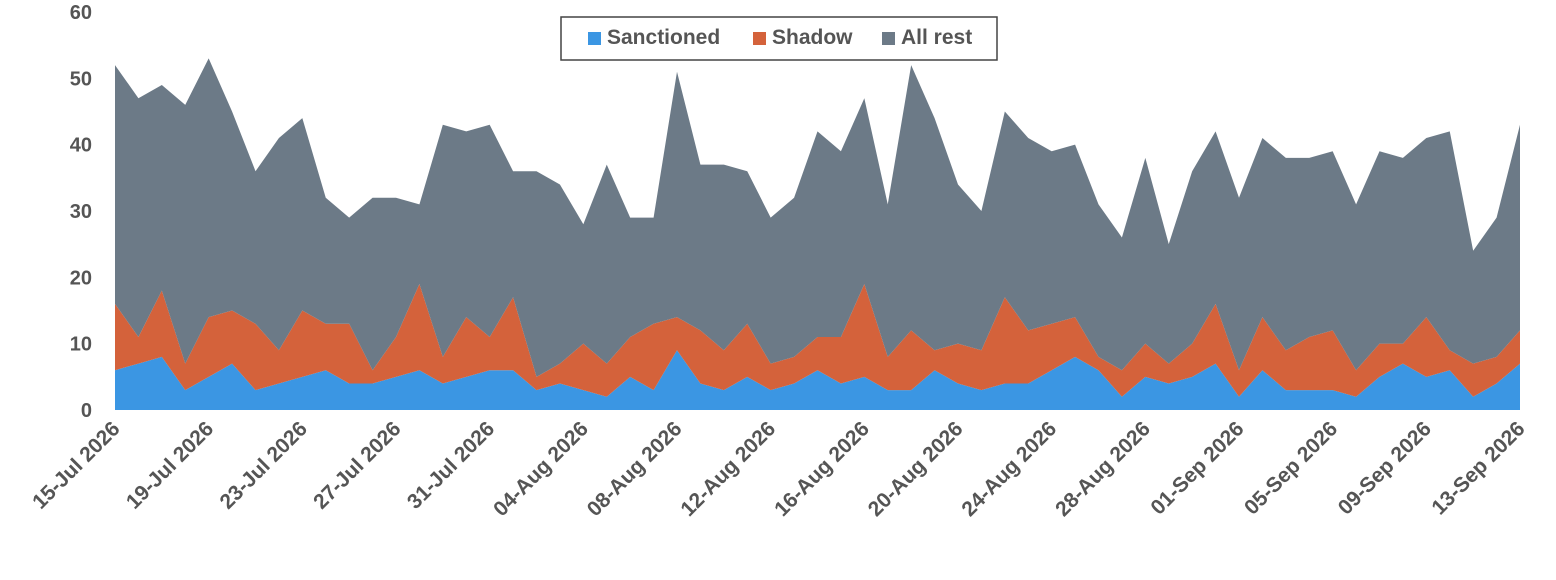  Describe the element at coordinates (1478, 468) in the screenshot. I see `x-tick-label: 13-Sep 2026` at that location.